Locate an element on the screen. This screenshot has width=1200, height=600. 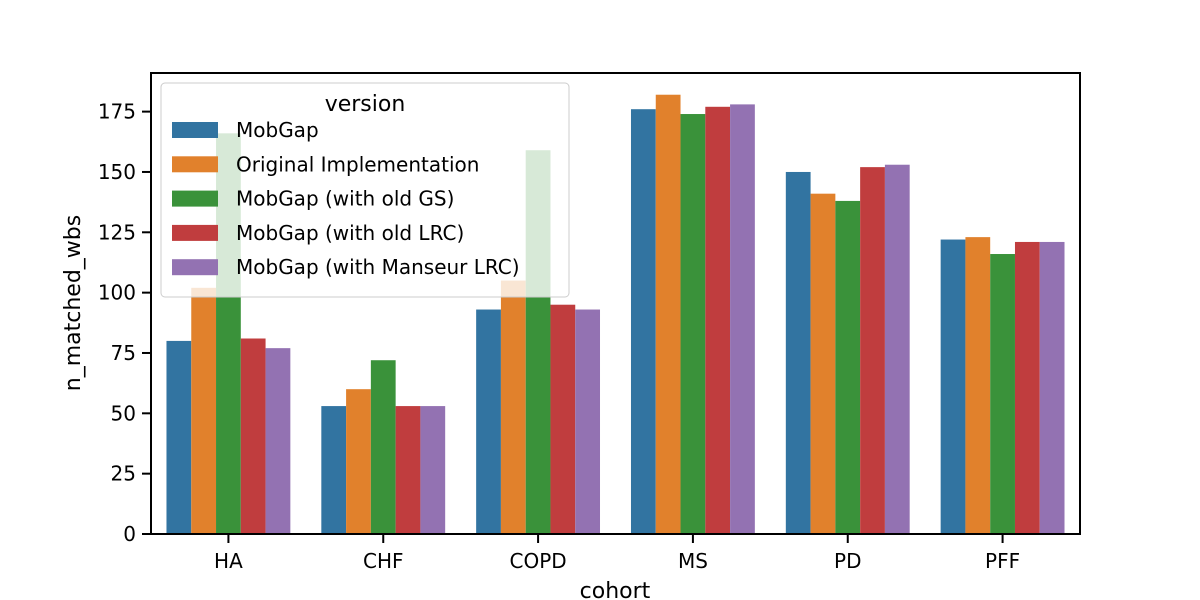
legend-frame is located at coordinates (365, 190).